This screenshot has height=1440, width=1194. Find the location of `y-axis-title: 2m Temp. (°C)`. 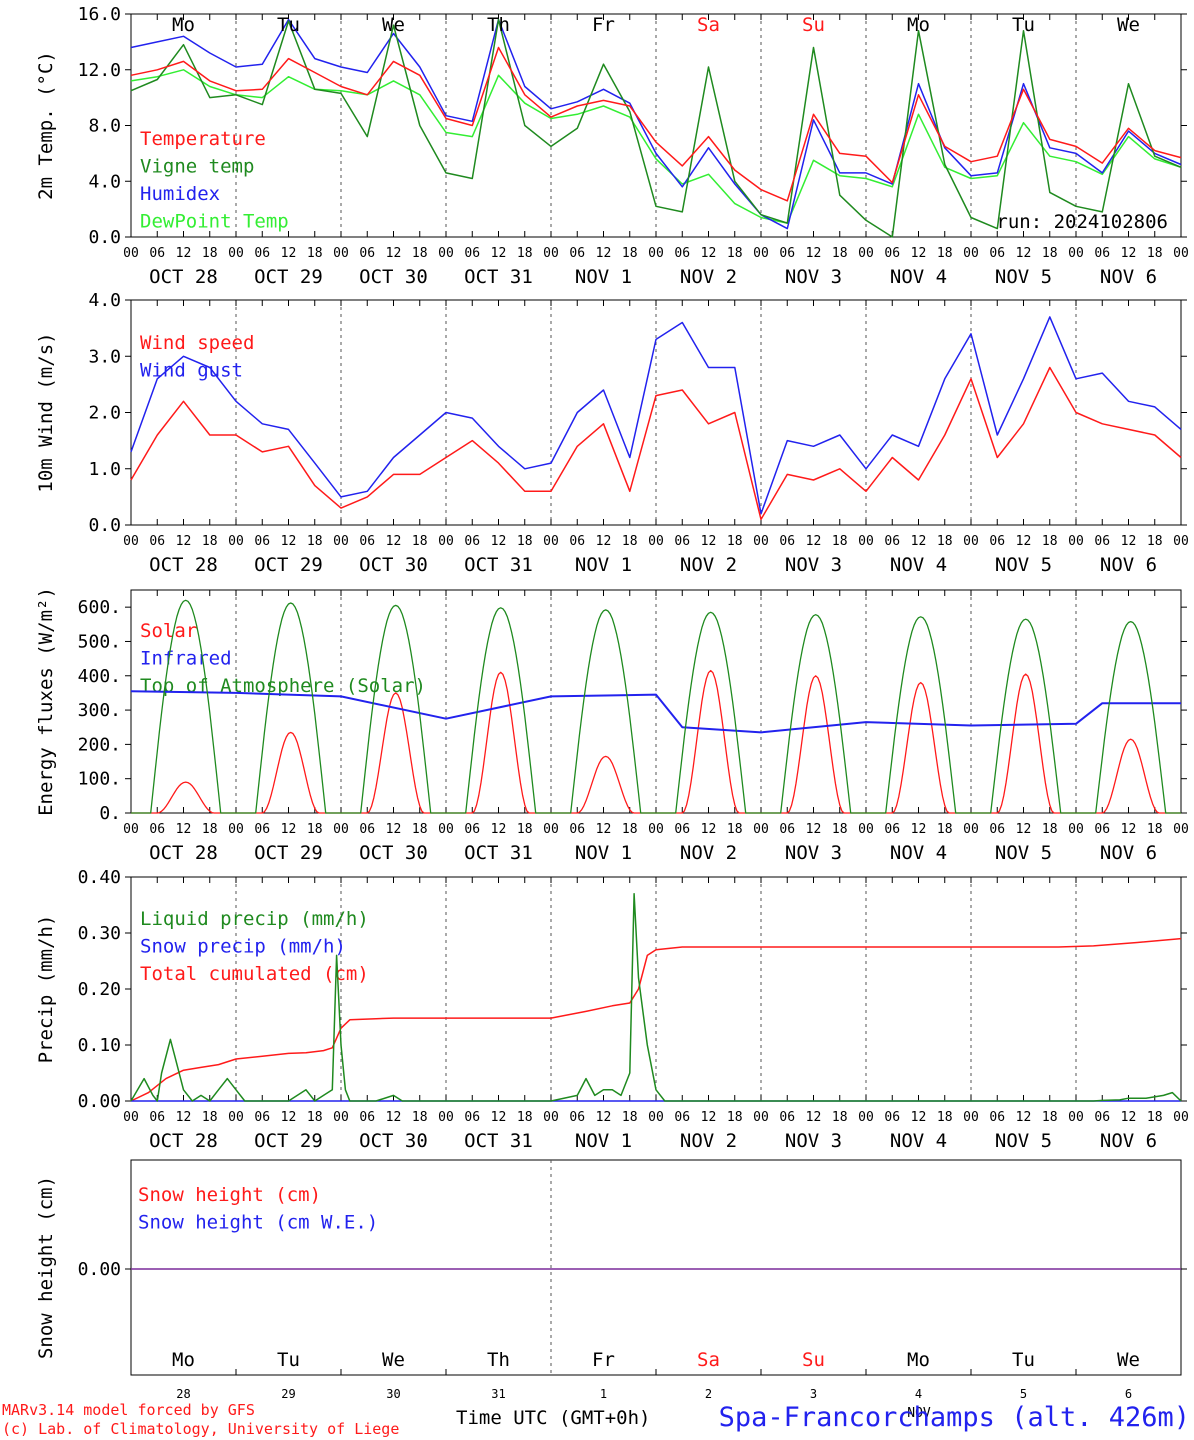

y-axis-title: 2m Temp. (°C) is located at coordinates (46, 125).